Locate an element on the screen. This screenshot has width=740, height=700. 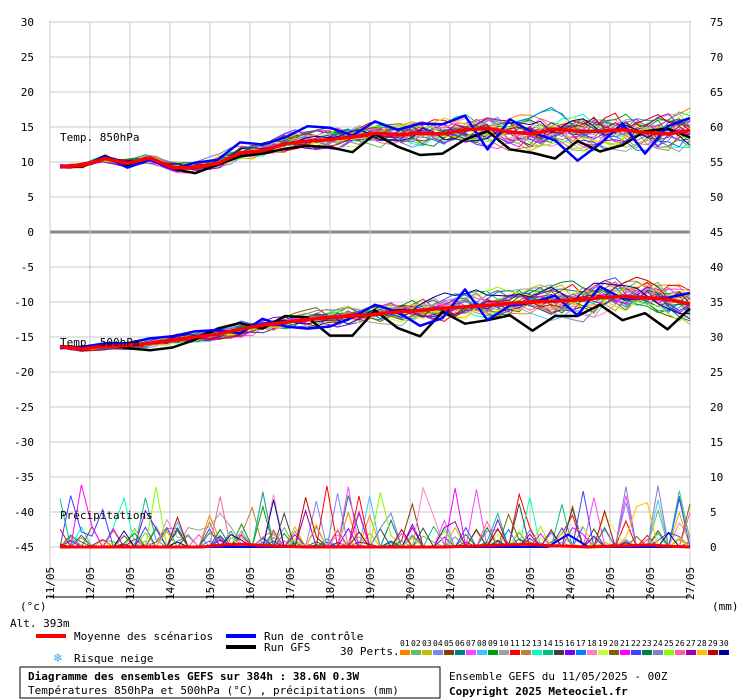
pert-number-label: 10 is located at coordinates (504, 643).